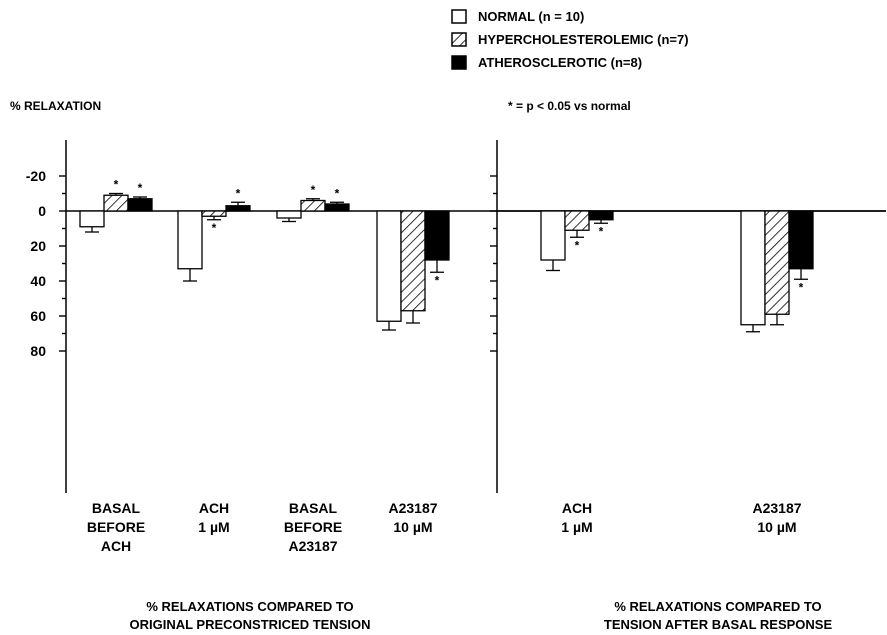  I want to click on legend-label-atherosclerotic: ATHEROSCLEROTIC (n=8), so click(560, 62).